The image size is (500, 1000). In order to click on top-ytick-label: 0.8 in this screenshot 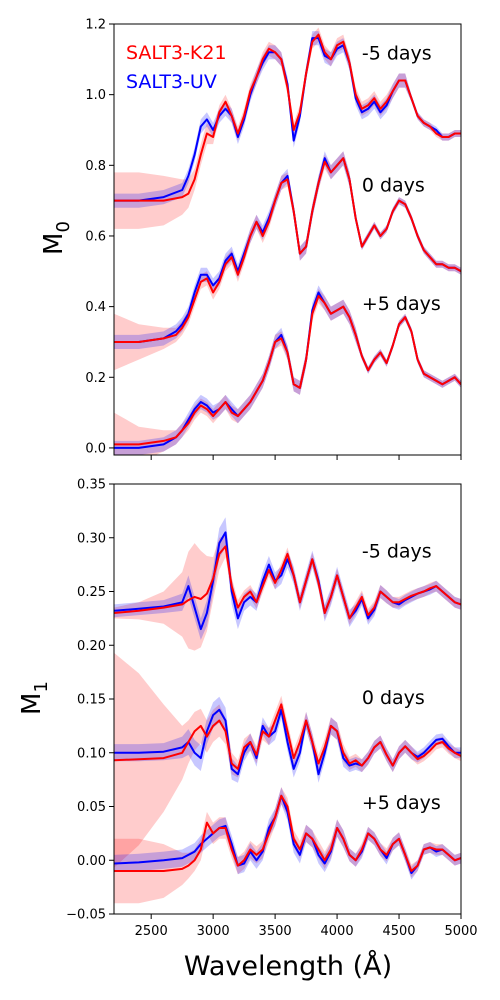, I will do `click(95, 166)`.